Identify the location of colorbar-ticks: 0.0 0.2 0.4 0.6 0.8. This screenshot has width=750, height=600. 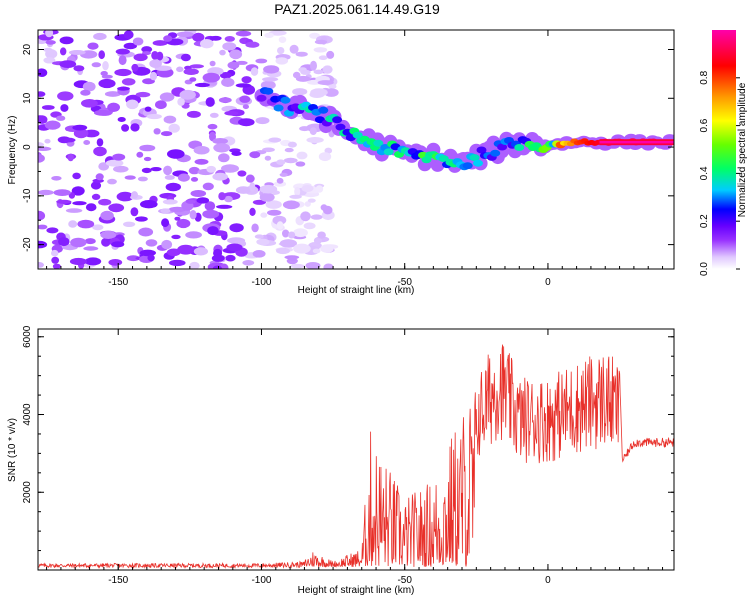
(719, 173).